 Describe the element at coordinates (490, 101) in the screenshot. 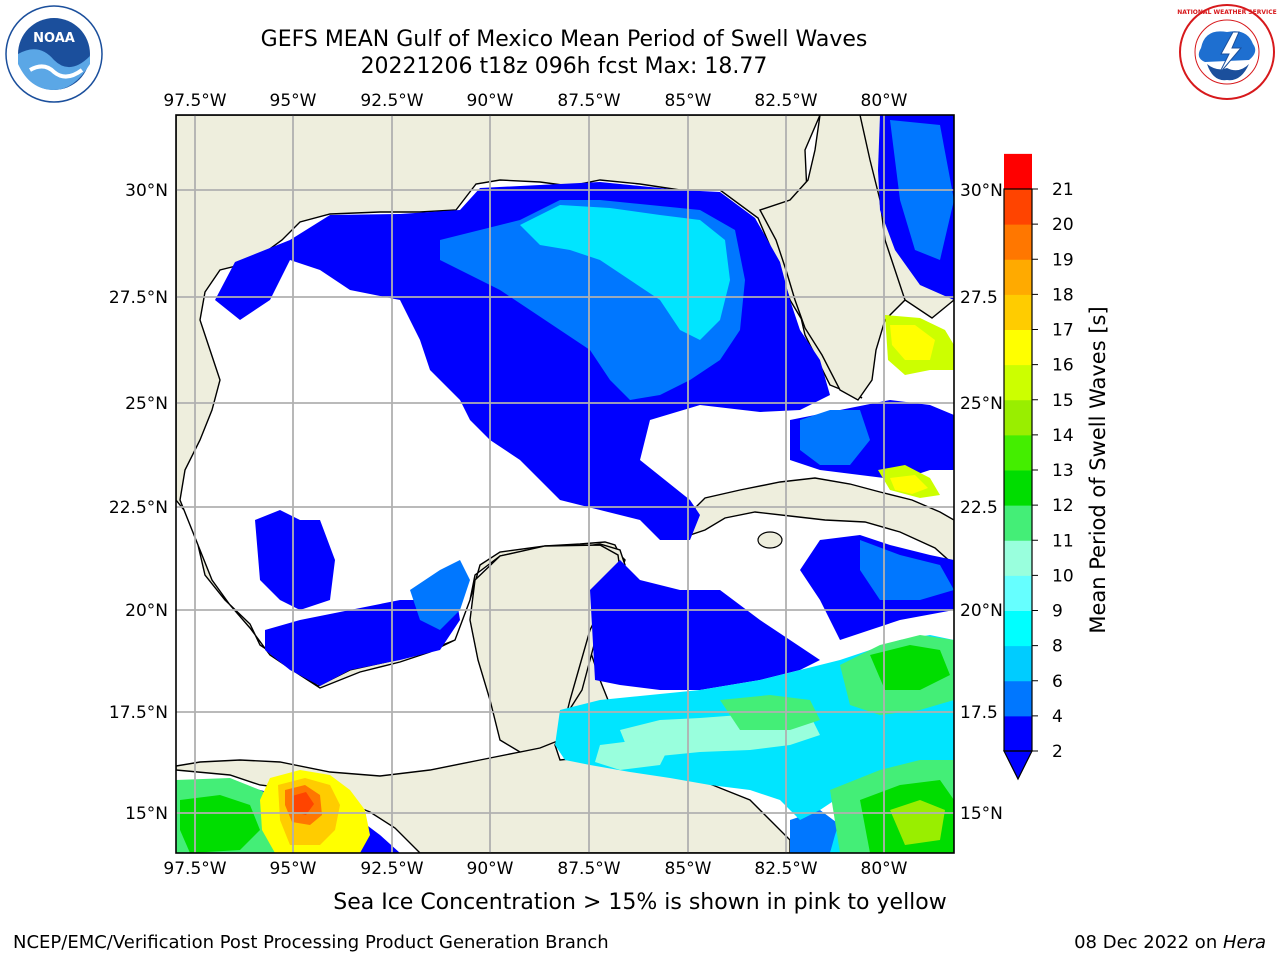

I see `lon-label-top: 90°W` at that location.